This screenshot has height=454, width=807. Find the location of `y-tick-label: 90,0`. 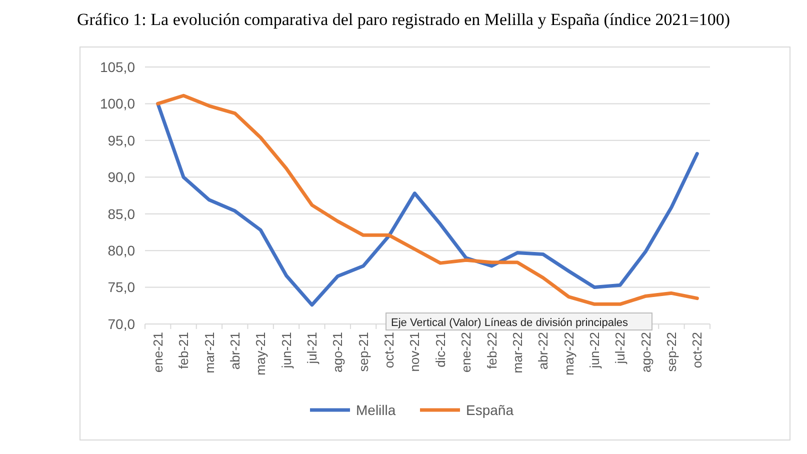

y-tick-label: 90,0 is located at coordinates (122, 177).